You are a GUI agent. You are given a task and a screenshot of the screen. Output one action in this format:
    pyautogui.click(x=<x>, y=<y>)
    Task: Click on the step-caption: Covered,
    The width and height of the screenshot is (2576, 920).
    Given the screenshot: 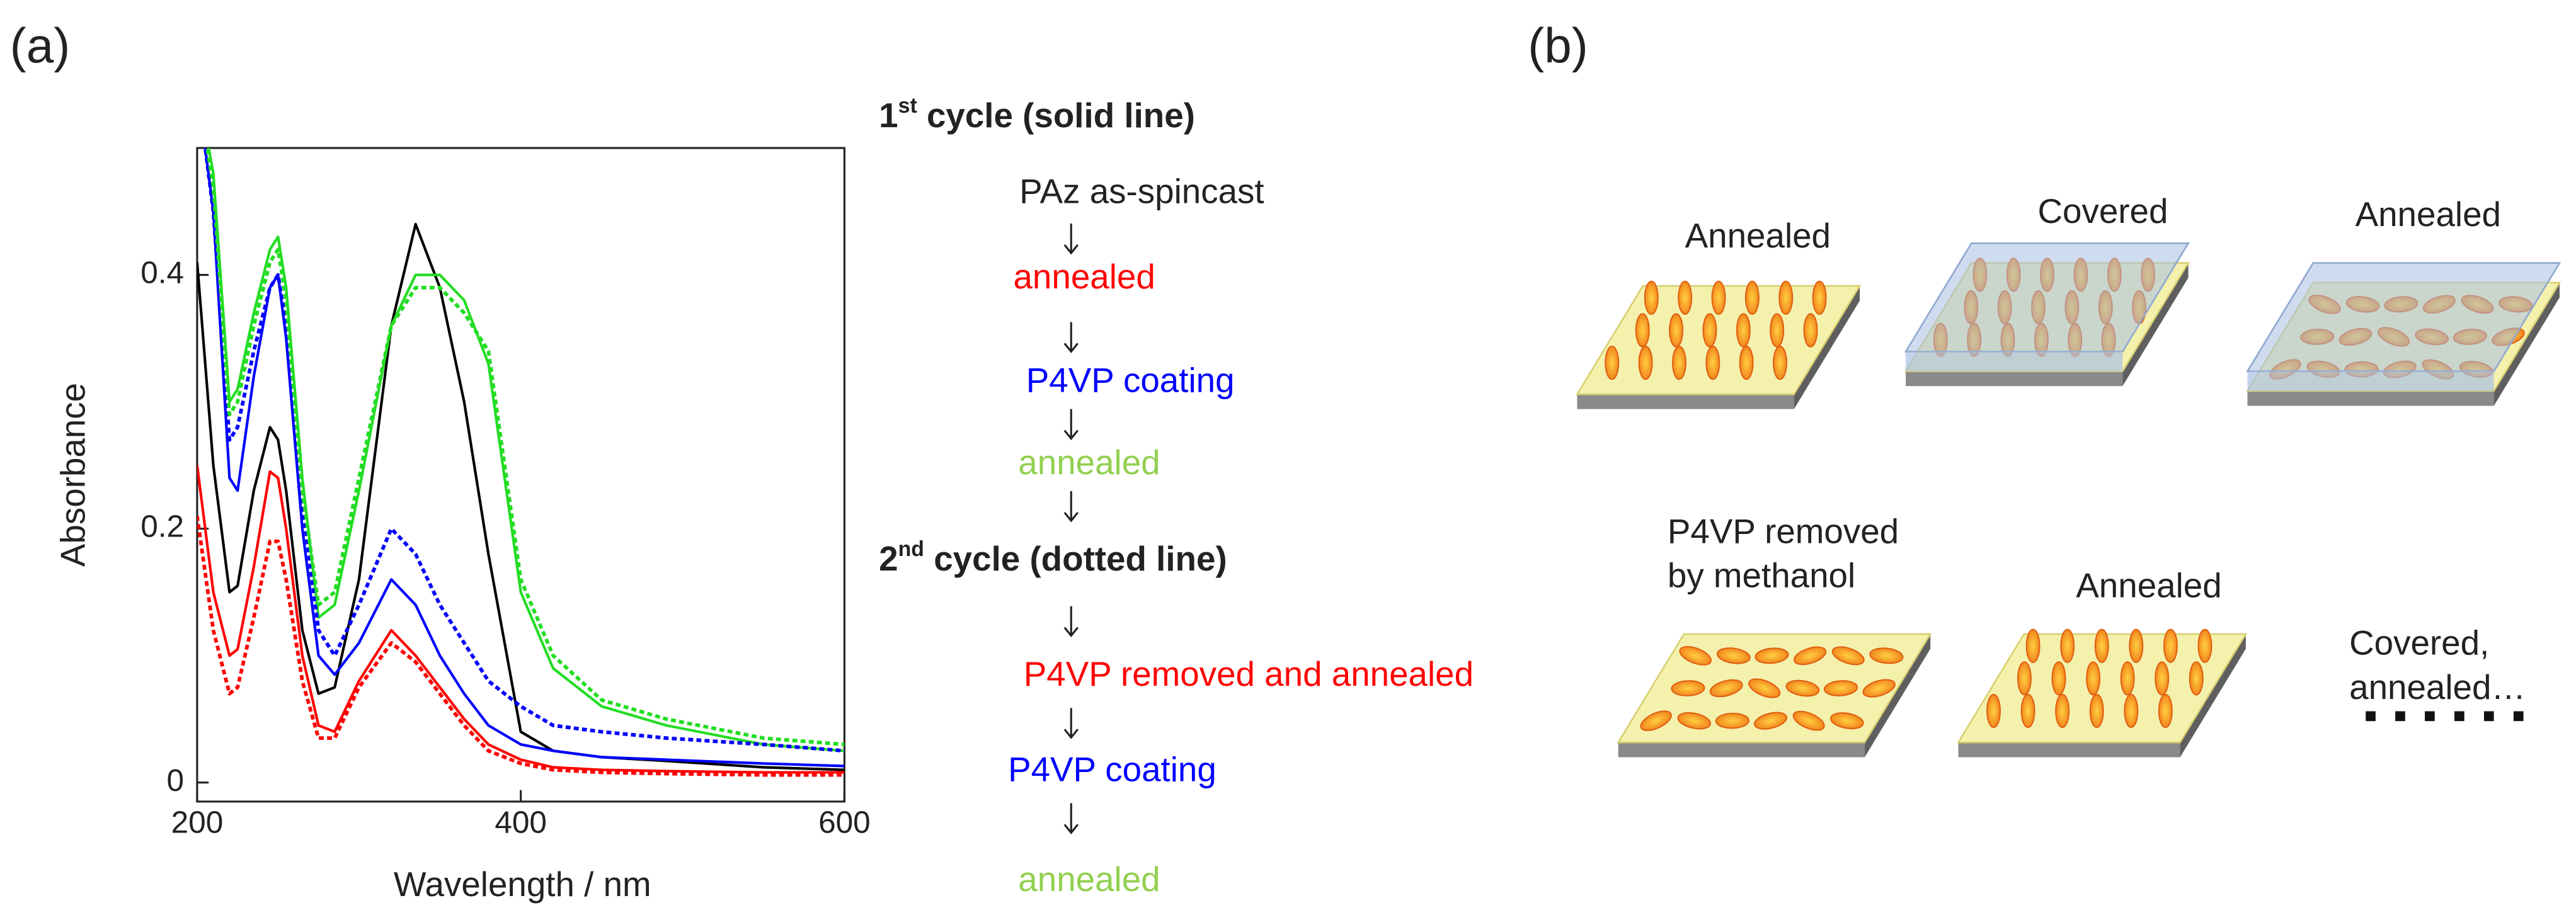 What is the action you would take?
    pyautogui.click(x=2419, y=642)
    